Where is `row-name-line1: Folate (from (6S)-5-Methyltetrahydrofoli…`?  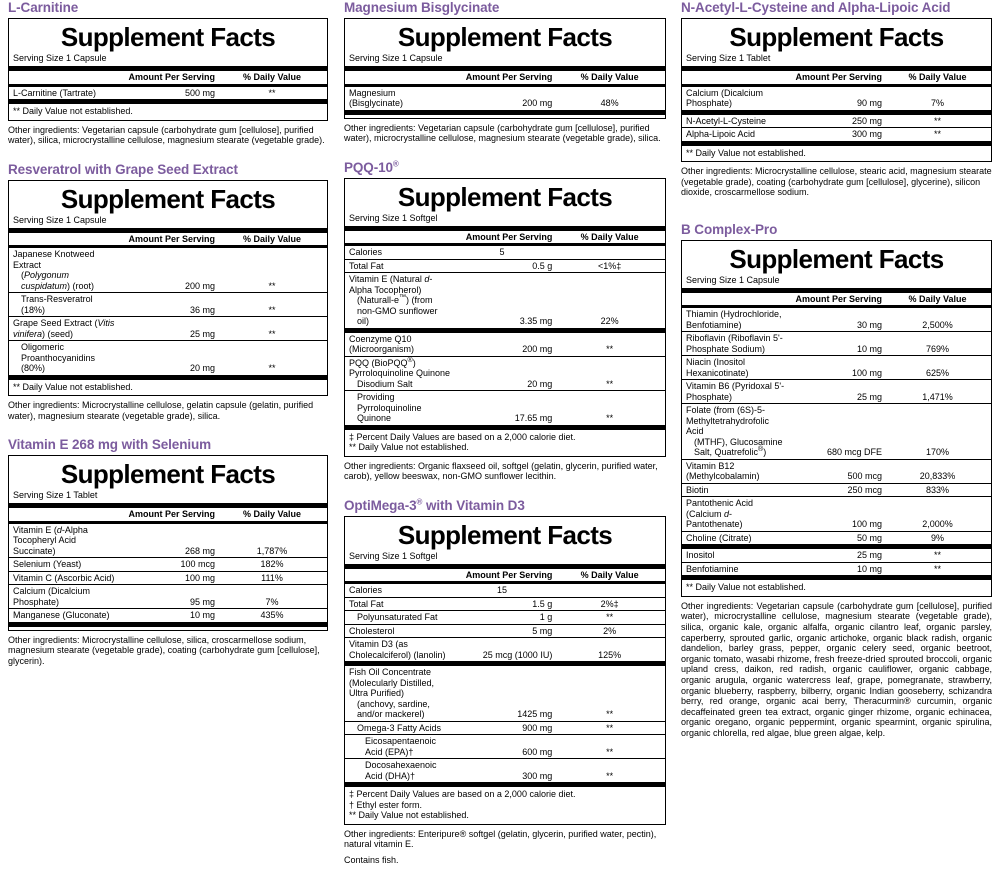
row-name-line1: Folate (from (6S)-5-Methyltetrahydrofoli… is located at coordinates (728, 421).